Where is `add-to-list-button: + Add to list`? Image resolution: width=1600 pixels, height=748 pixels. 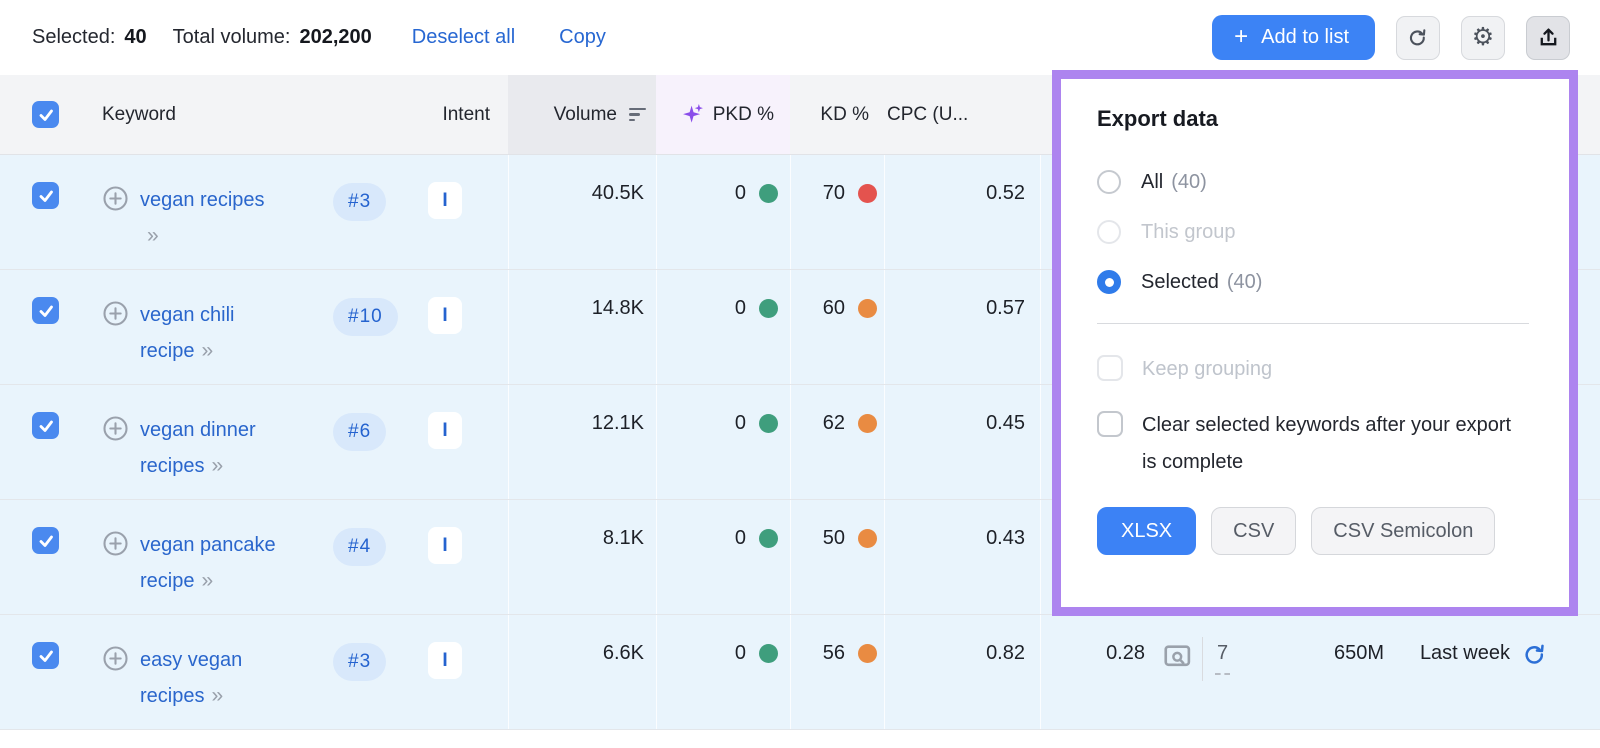
add-to-list-button: + Add to list is located at coordinates (1293, 37).